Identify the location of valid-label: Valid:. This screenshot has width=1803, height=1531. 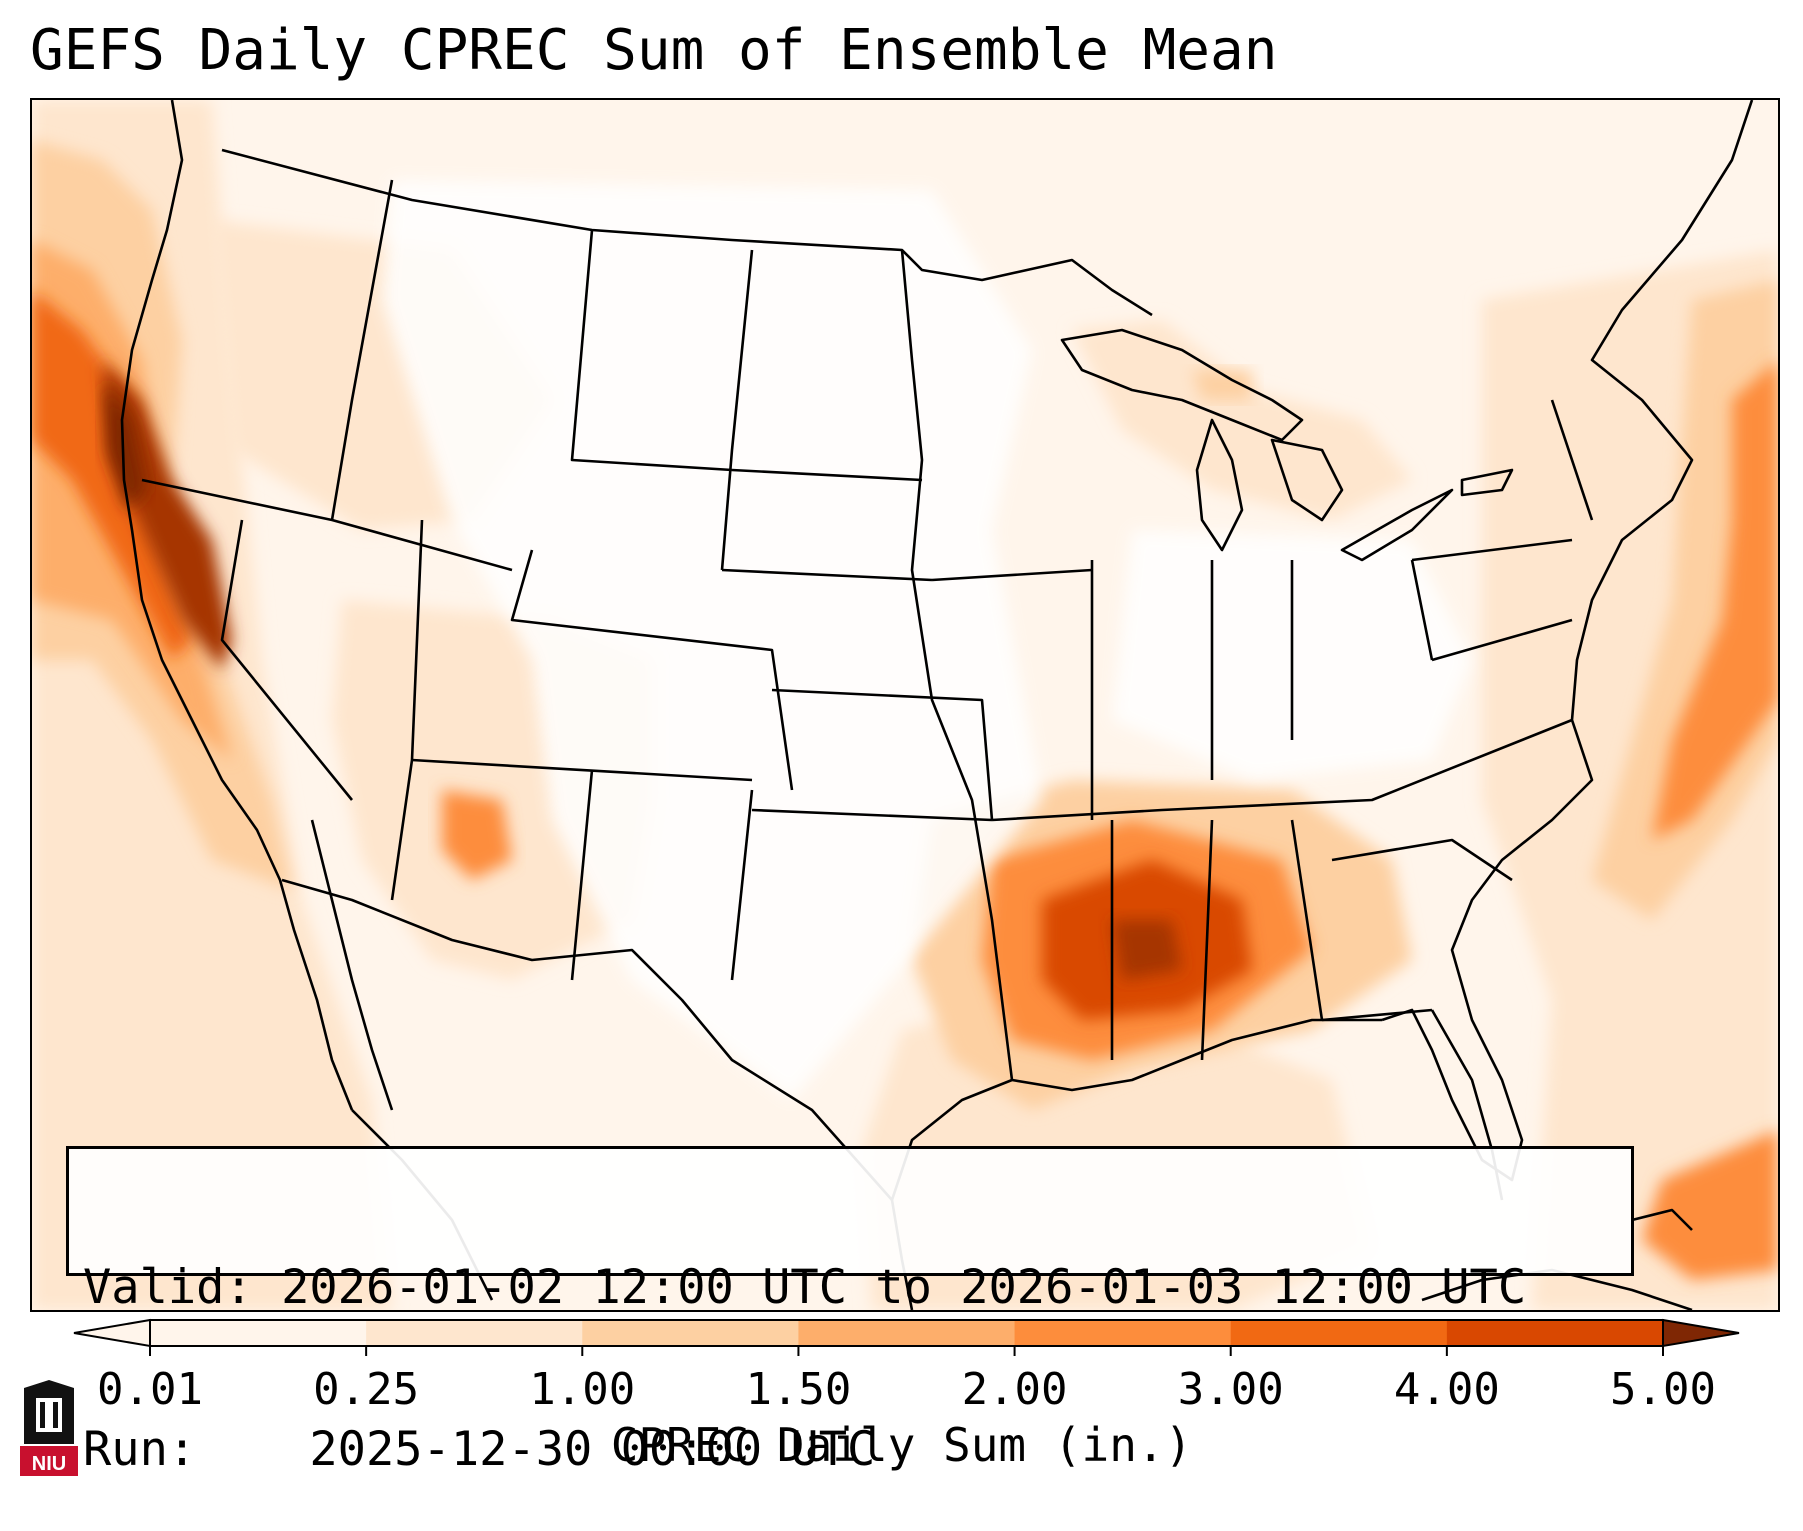
(168, 1287).